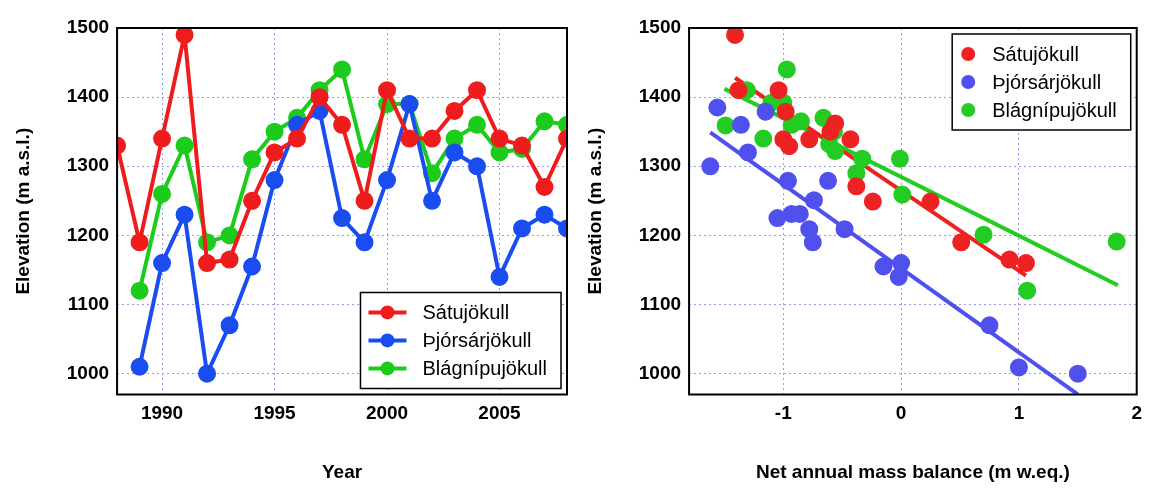 The width and height of the screenshot is (1149, 491). I want to click on x-tick-label: 1990, so click(162, 413).